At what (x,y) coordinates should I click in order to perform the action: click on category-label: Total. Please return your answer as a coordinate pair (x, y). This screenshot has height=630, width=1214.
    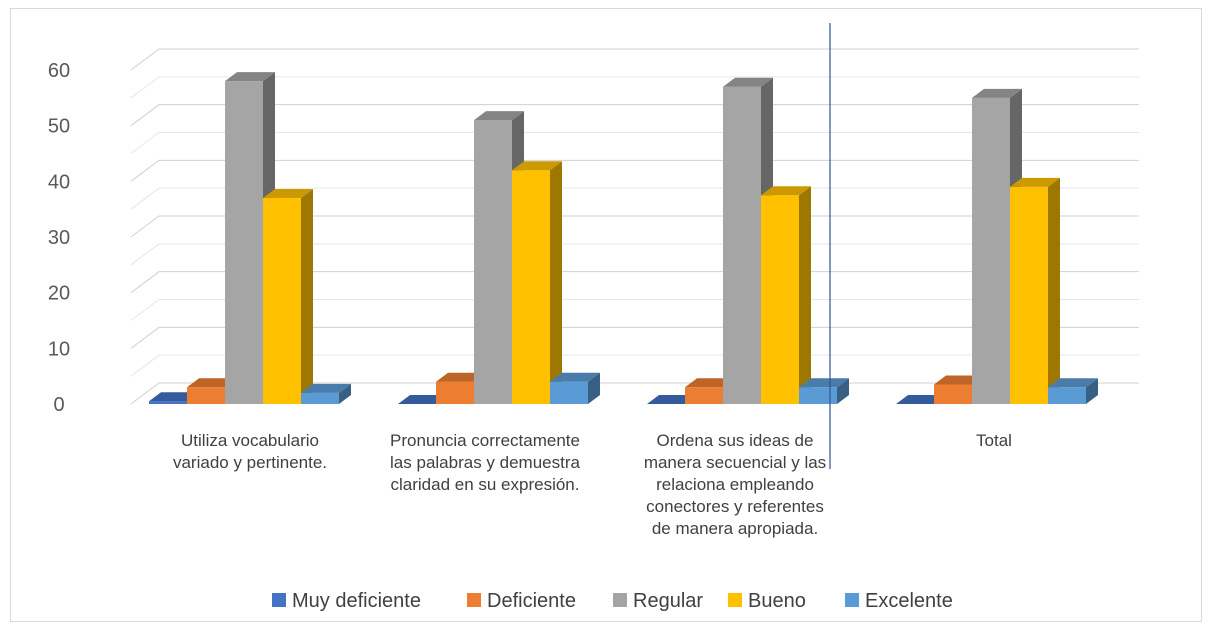
    Looking at the image, I should click on (994, 440).